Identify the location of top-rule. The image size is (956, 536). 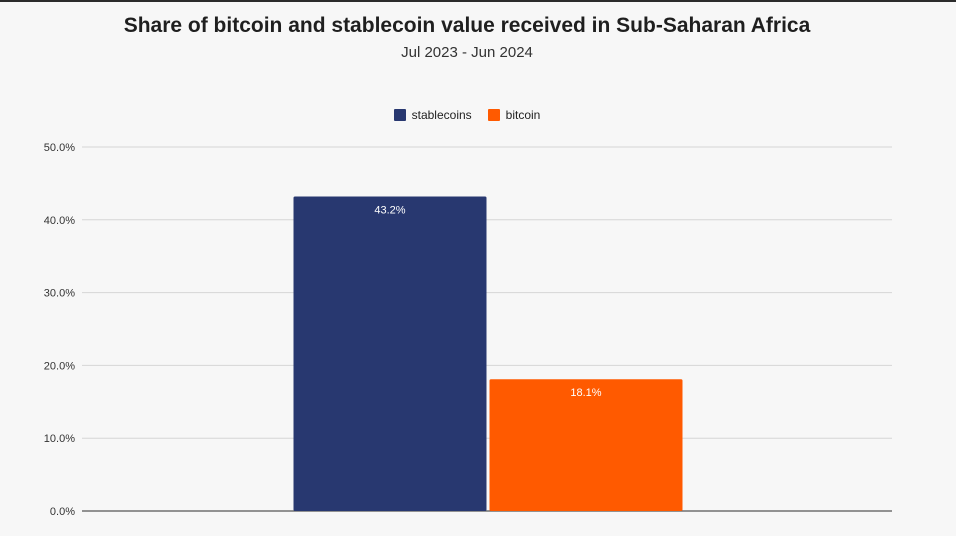
(478, 1).